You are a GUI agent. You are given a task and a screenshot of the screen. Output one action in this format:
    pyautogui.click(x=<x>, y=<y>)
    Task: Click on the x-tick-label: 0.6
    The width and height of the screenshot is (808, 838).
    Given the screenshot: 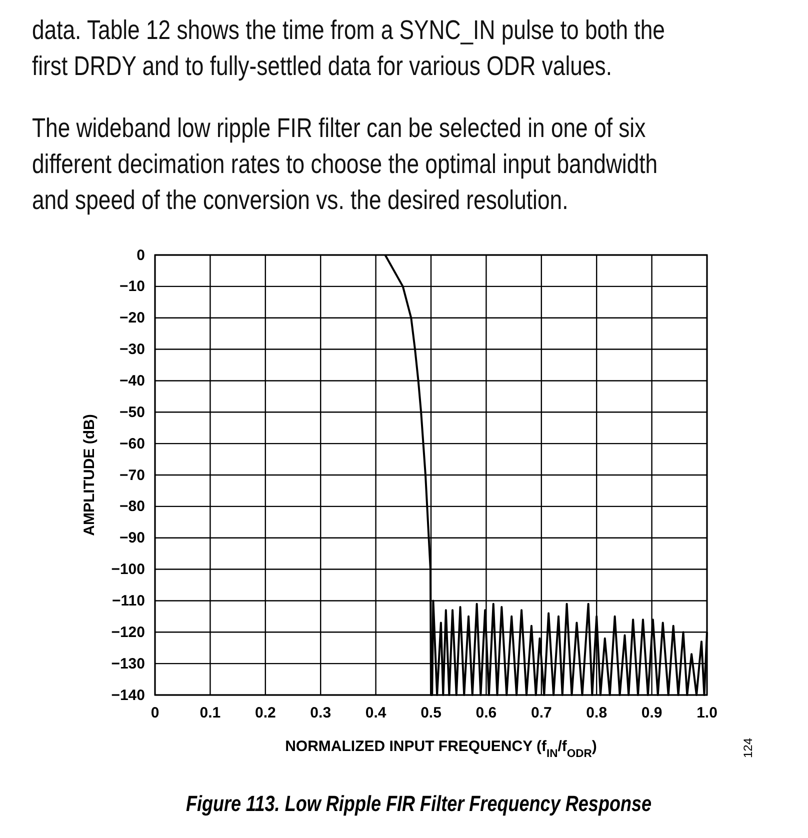 What is the action you would take?
    pyautogui.click(x=486, y=713)
    